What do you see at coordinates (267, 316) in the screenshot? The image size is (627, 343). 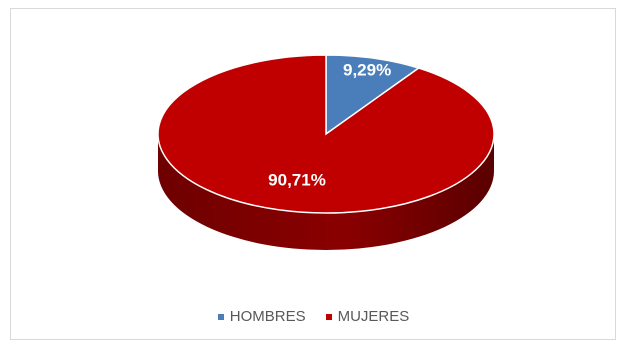 I see `legend-label-hombres: HOMBRES` at bounding box center [267, 316].